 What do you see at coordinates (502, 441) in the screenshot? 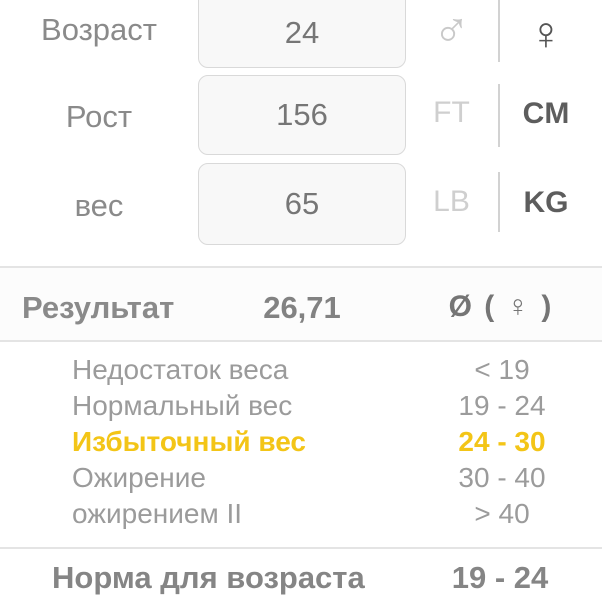
I see `category-range: 24 - 30` at bounding box center [502, 441].